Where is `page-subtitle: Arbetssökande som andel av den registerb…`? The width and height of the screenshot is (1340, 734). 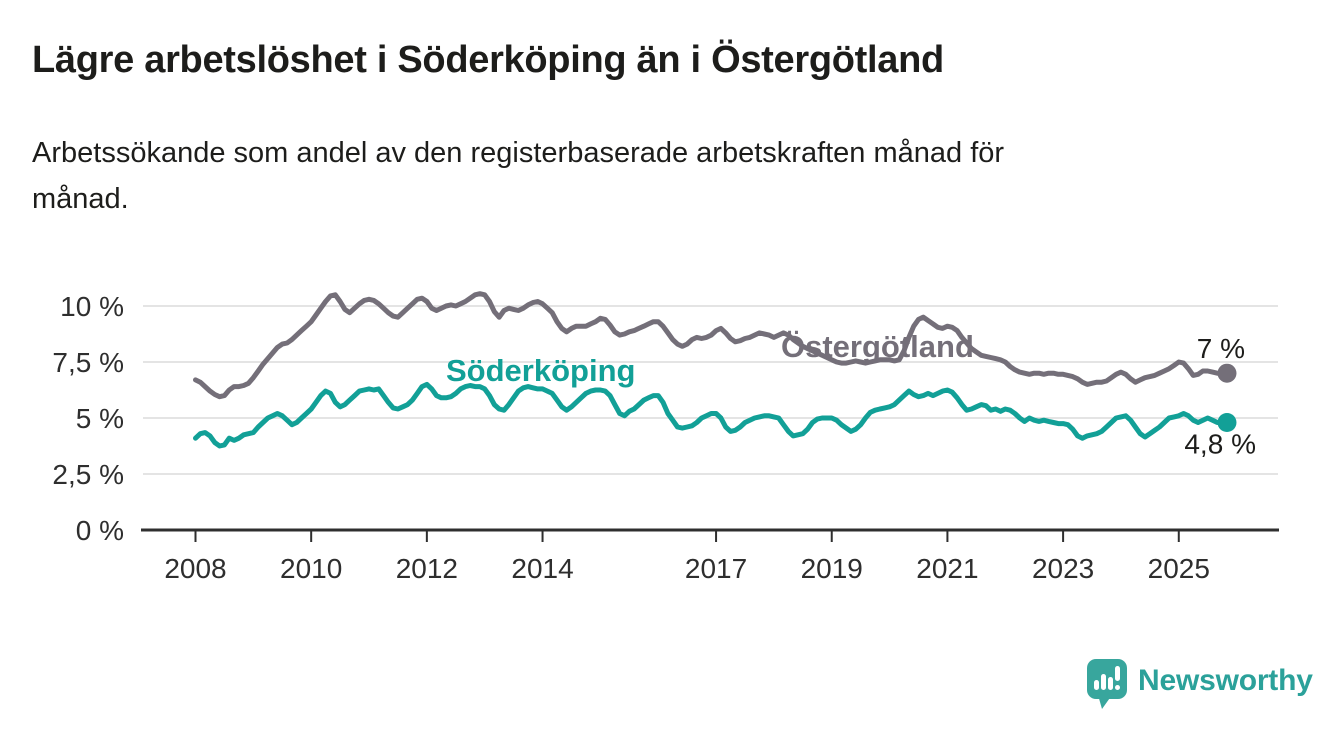 page-subtitle: Arbetssökande som andel av den registerb… is located at coordinates (662, 176).